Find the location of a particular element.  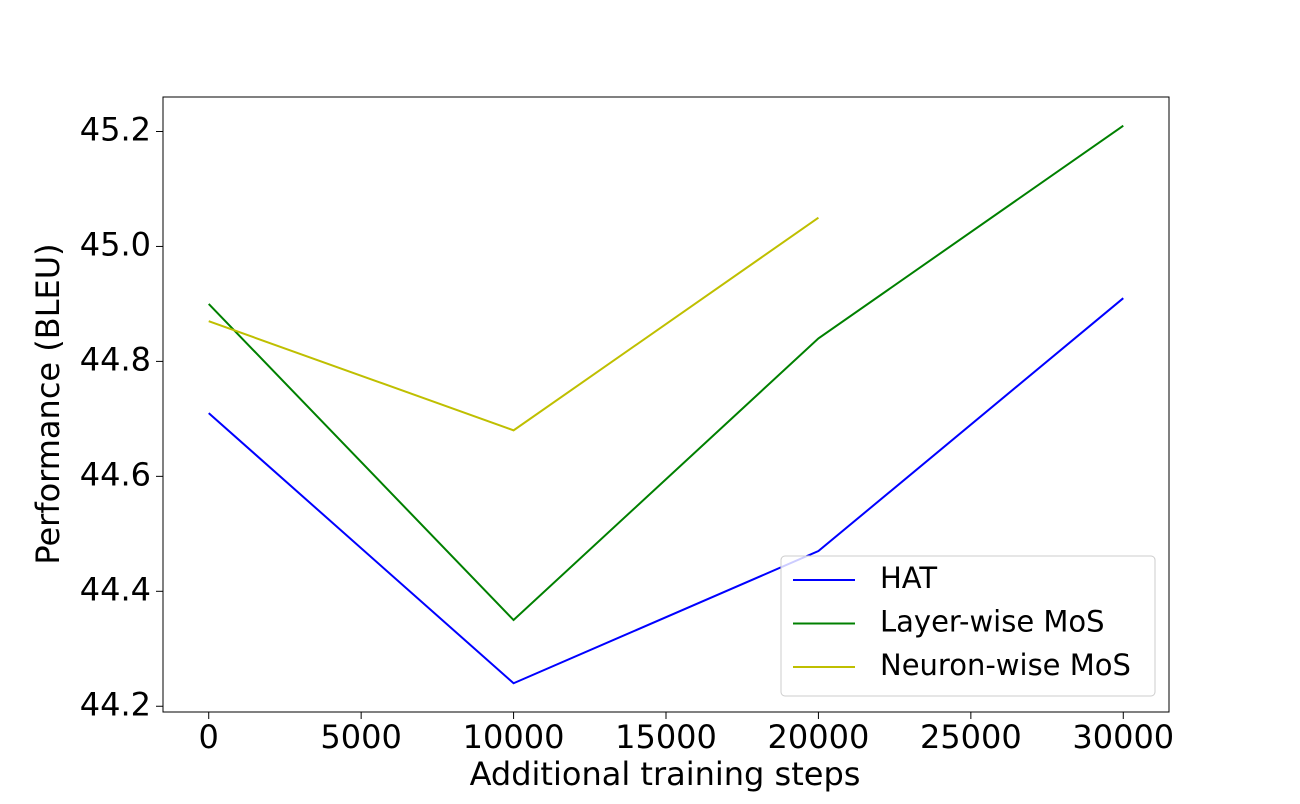

x-tick-label: 25000 is located at coordinates (971, 737).